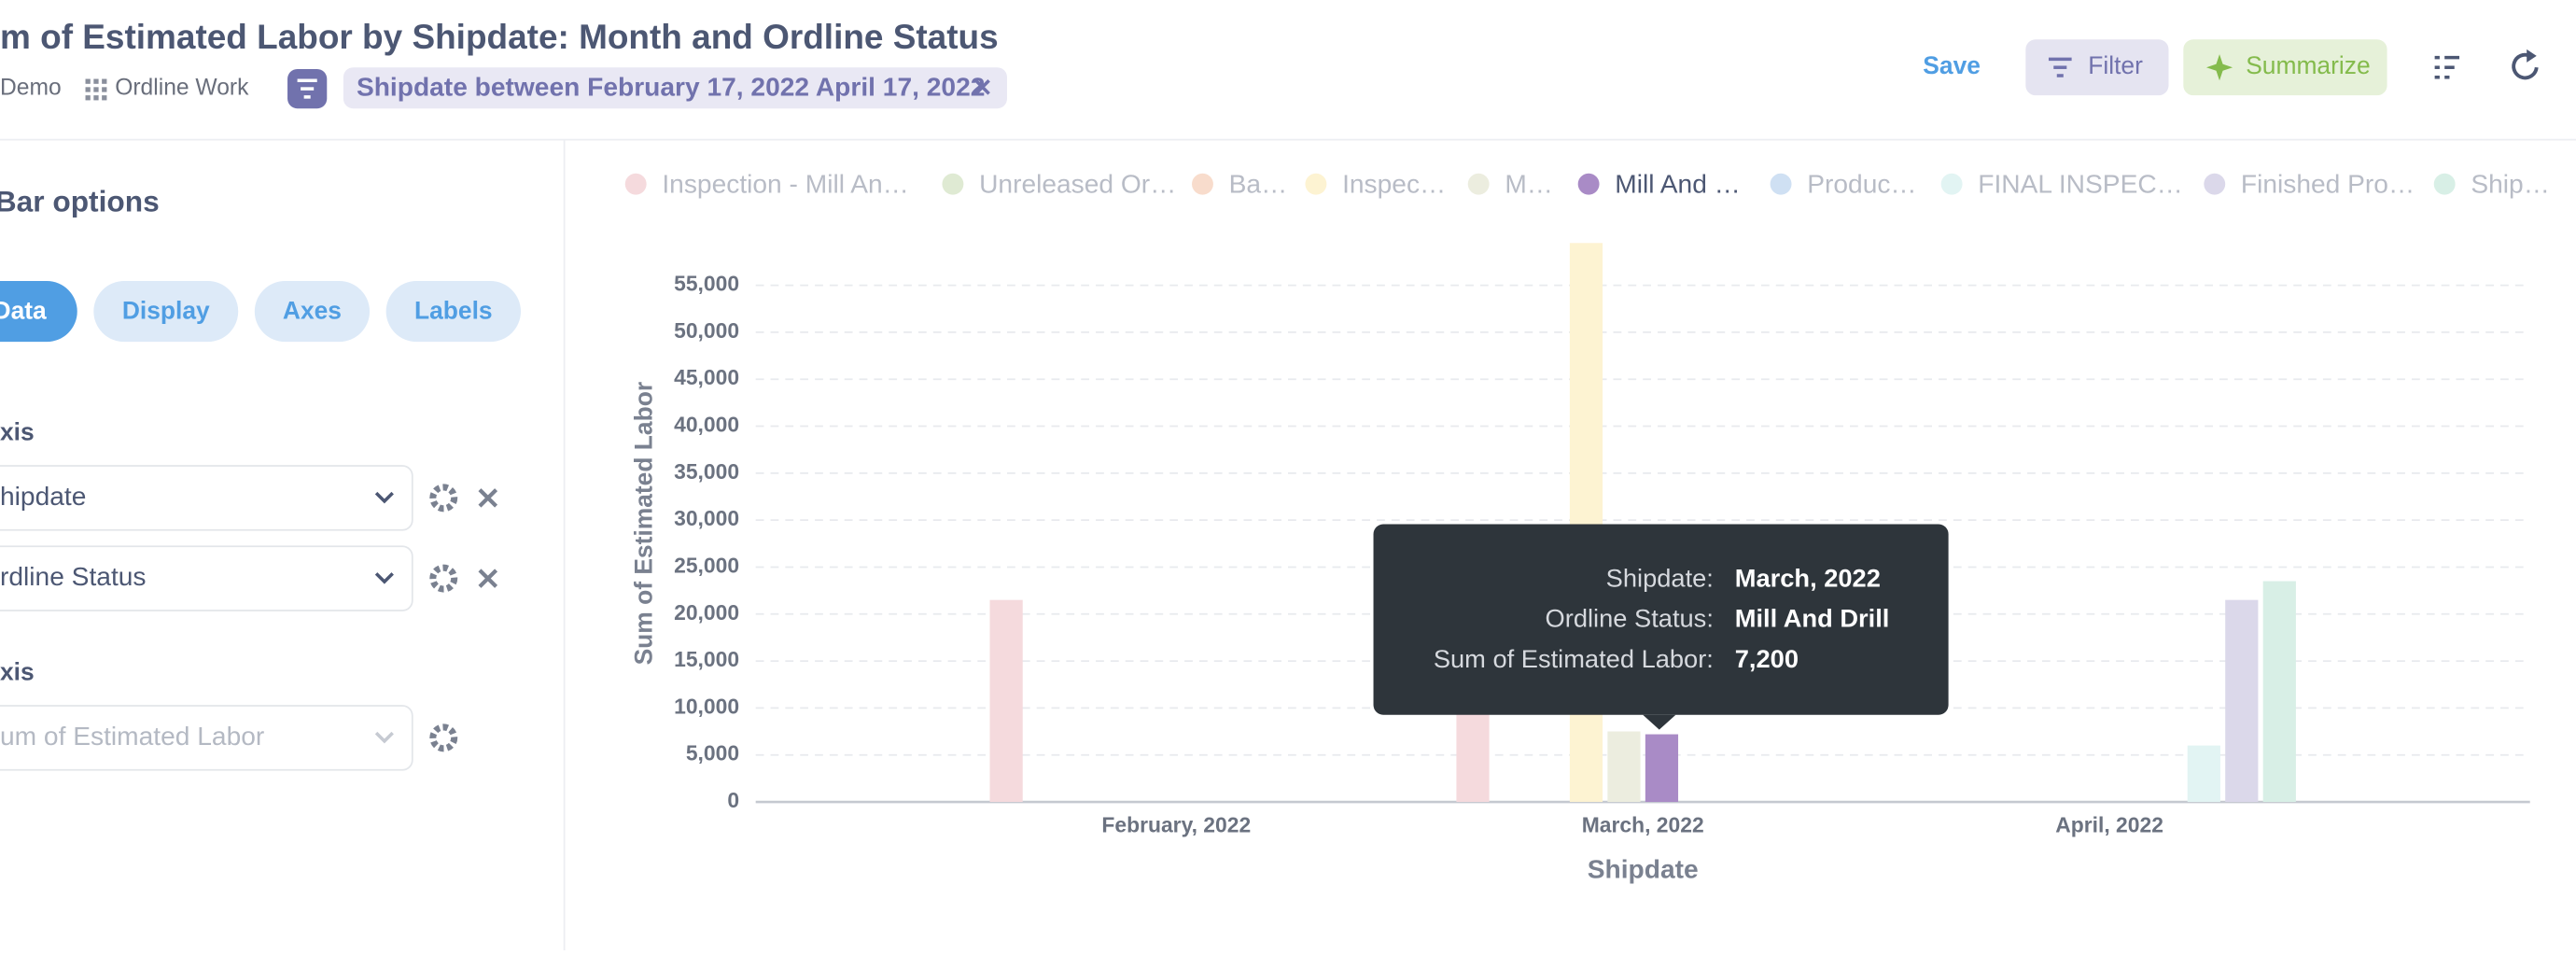 This screenshot has height=955, width=2576. Describe the element at coordinates (2447, 67) in the screenshot. I see `notebook-icon` at that location.